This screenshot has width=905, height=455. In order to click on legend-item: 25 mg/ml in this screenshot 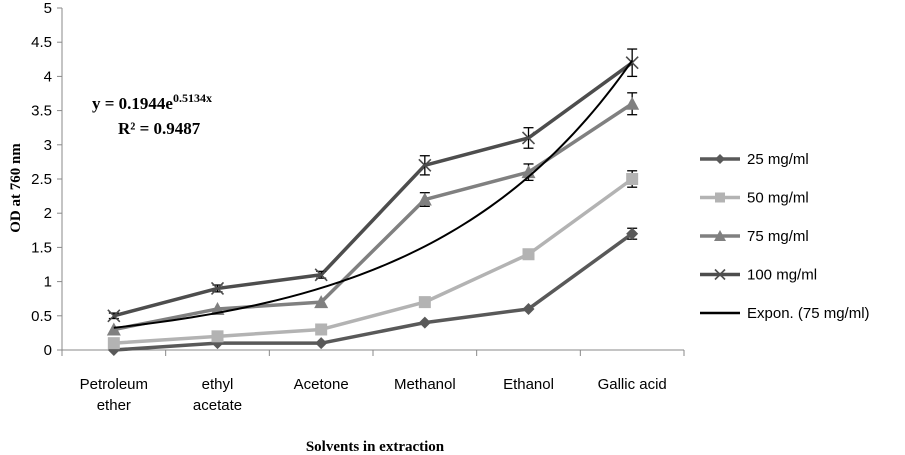, I will do `click(754, 159)`.